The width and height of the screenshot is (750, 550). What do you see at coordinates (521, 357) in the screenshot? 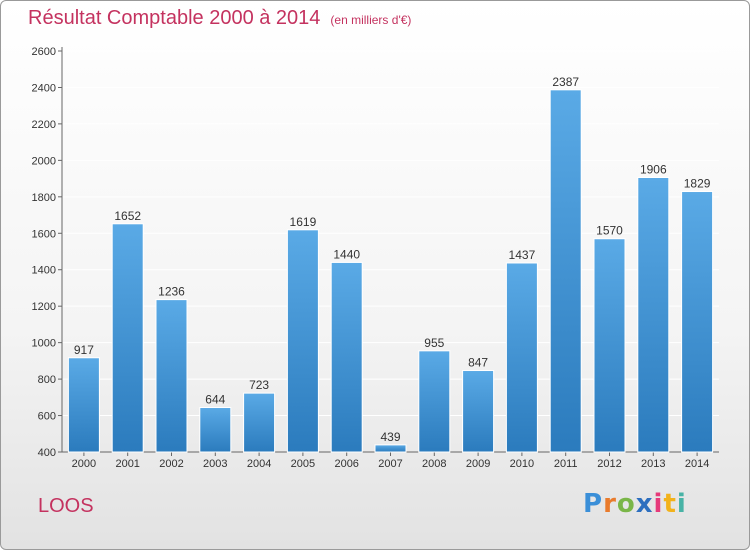
I see `bar-2010` at bounding box center [521, 357].